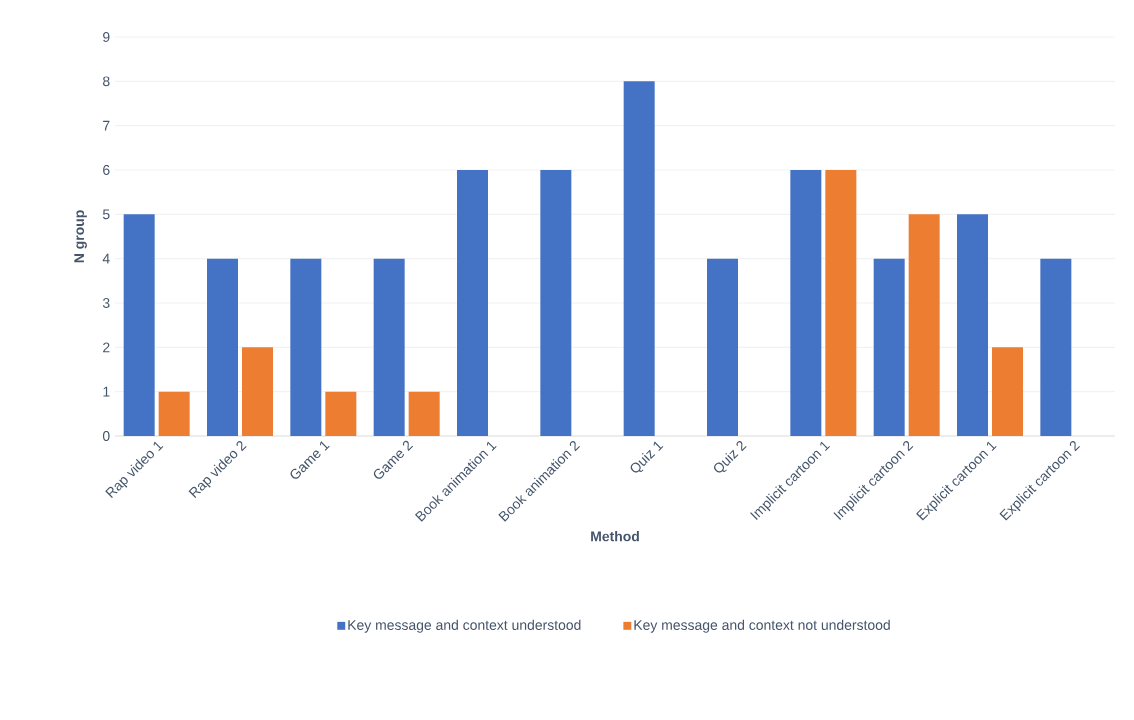 The height and width of the screenshot is (720, 1134). Describe the element at coordinates (106, 436) in the screenshot. I see `y-tick-label: 0` at that location.